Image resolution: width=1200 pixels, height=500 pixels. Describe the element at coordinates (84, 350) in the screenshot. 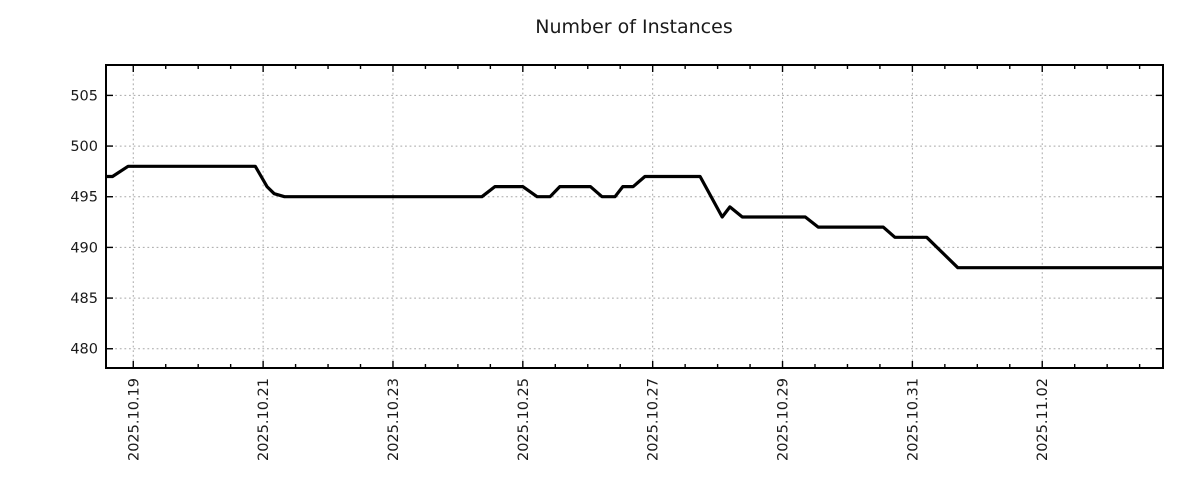

I see `y-tick-label: 480` at that location.